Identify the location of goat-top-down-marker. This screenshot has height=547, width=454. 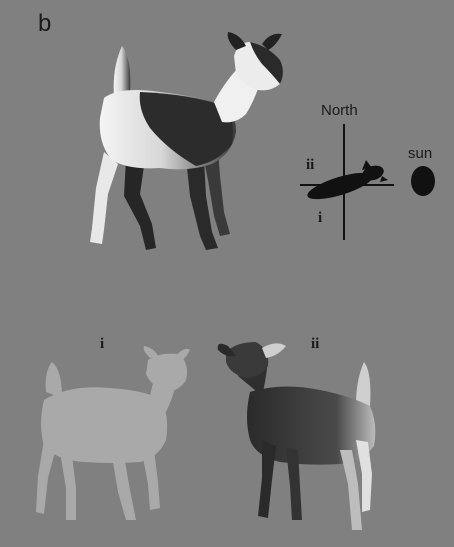
(347, 180).